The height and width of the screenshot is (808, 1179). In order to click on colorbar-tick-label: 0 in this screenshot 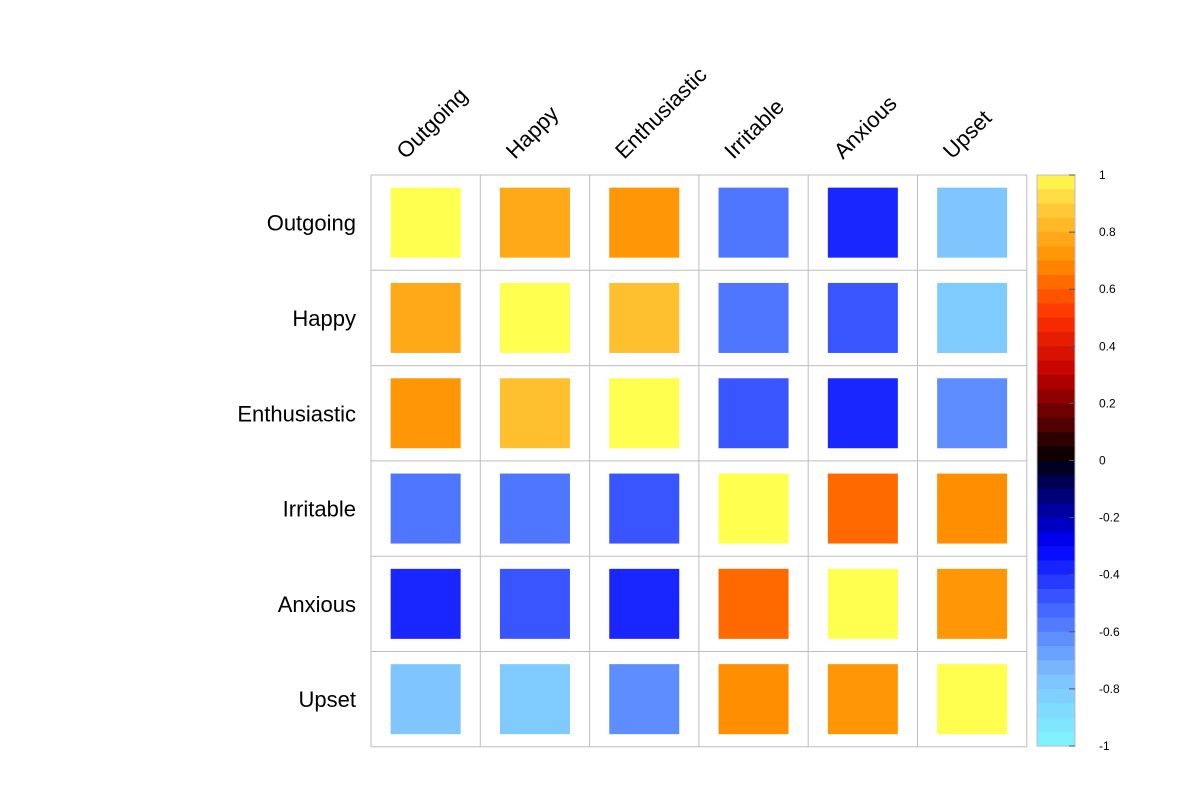, I will do `click(1102, 461)`.